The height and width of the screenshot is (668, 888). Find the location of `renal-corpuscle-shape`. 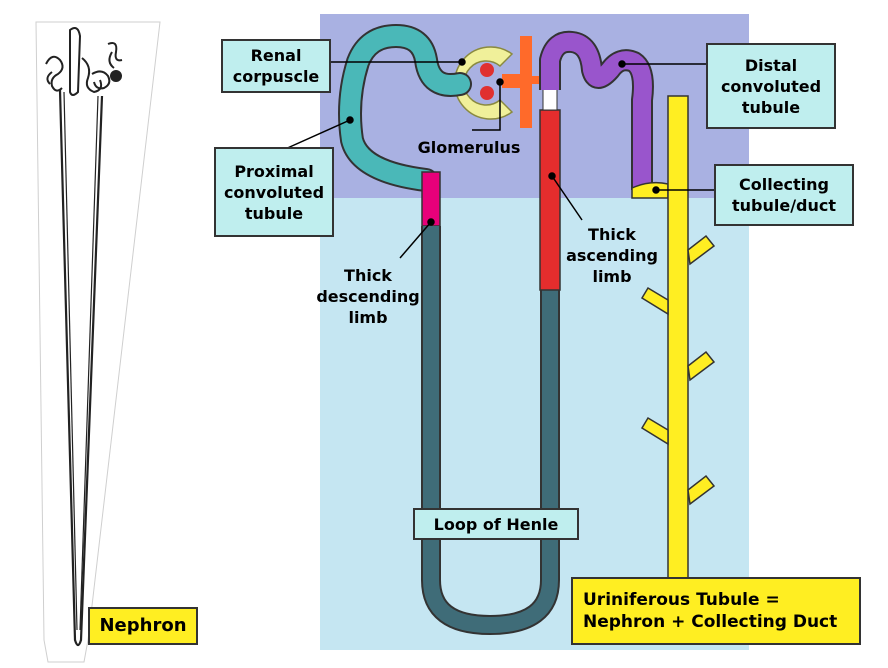

renal-corpuscle-shape is located at coordinates (483, 83).